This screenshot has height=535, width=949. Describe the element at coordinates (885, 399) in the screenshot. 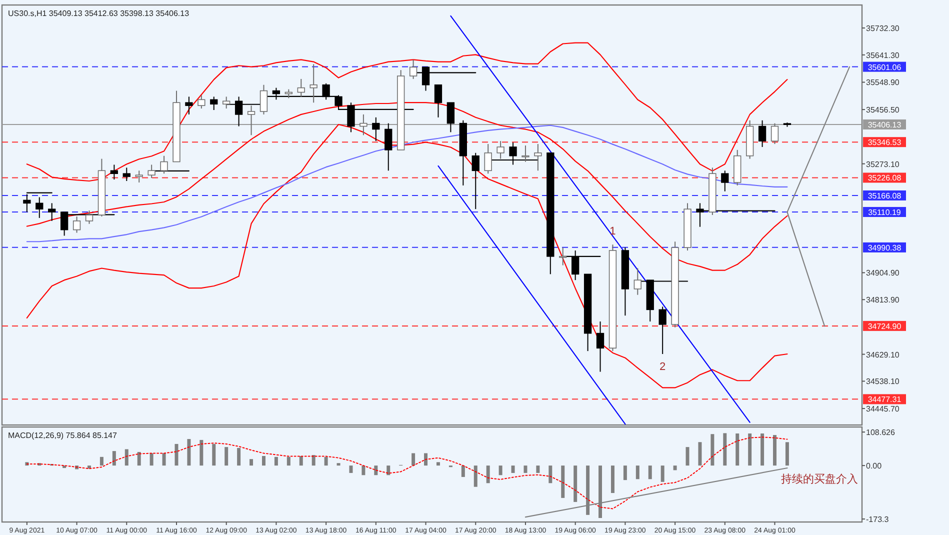

I see `ref-line-label: 34477.31` at that location.